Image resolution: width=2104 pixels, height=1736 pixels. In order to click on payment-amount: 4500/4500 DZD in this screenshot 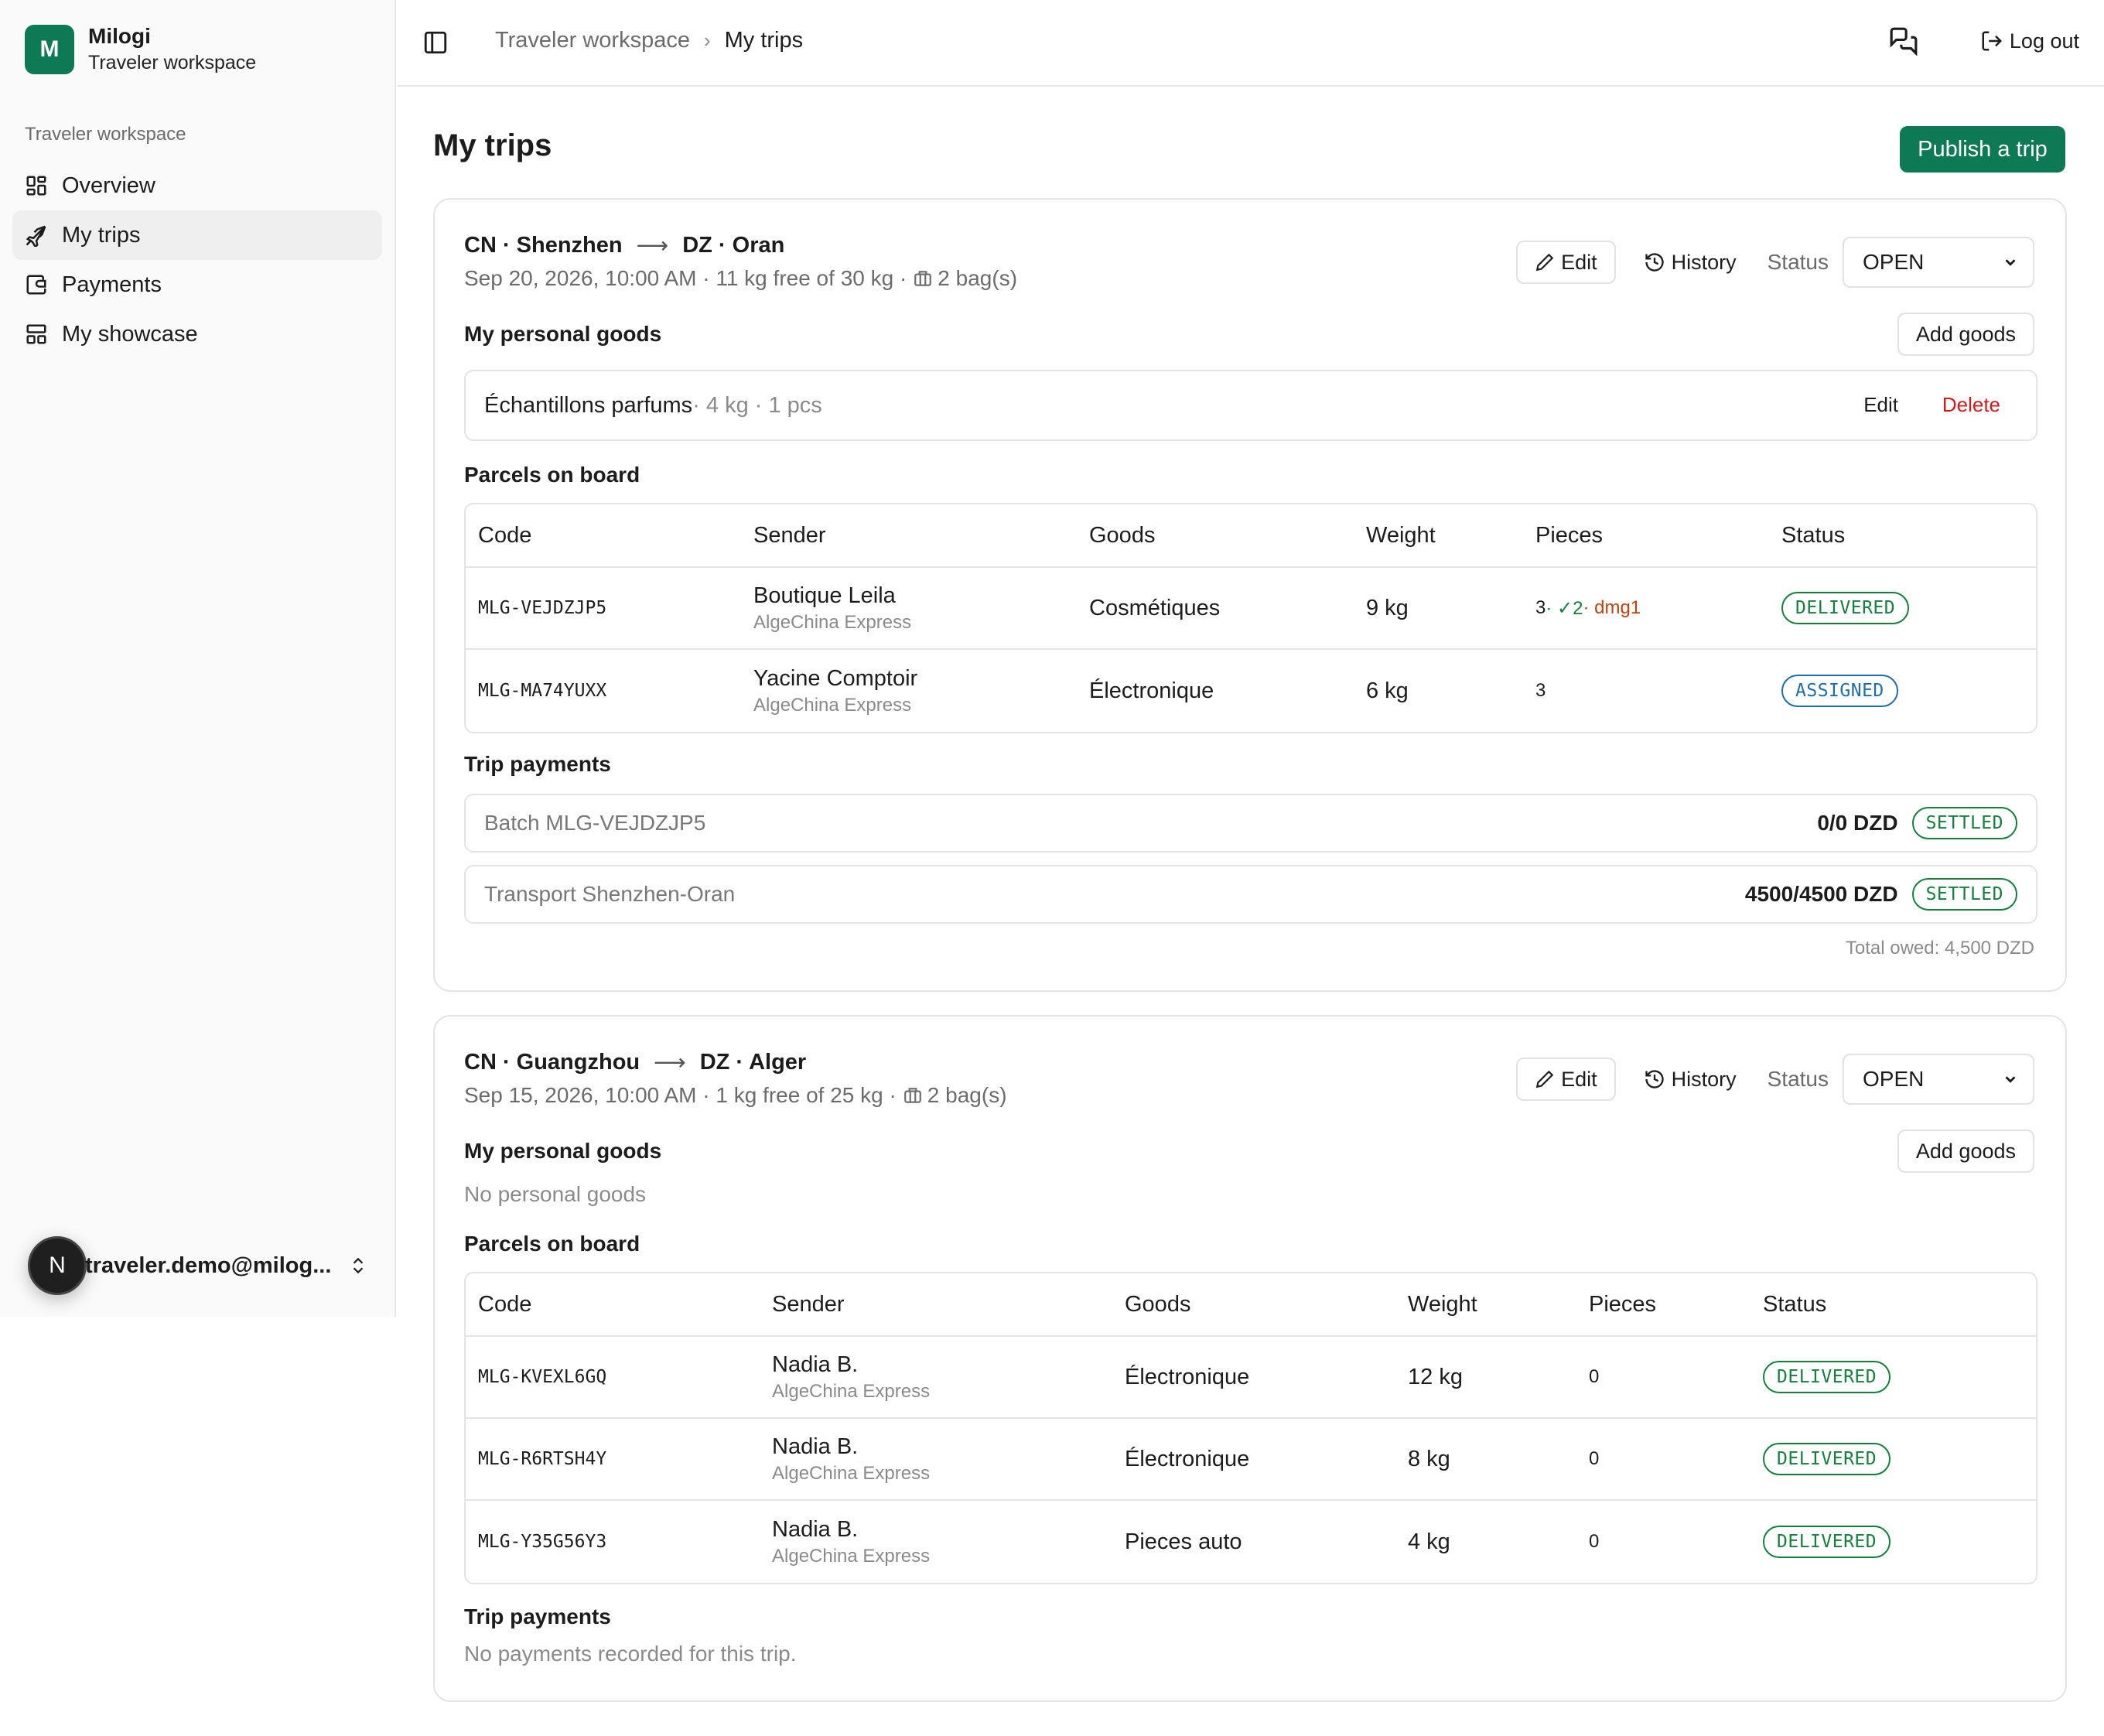, I will do `click(1821, 894)`.